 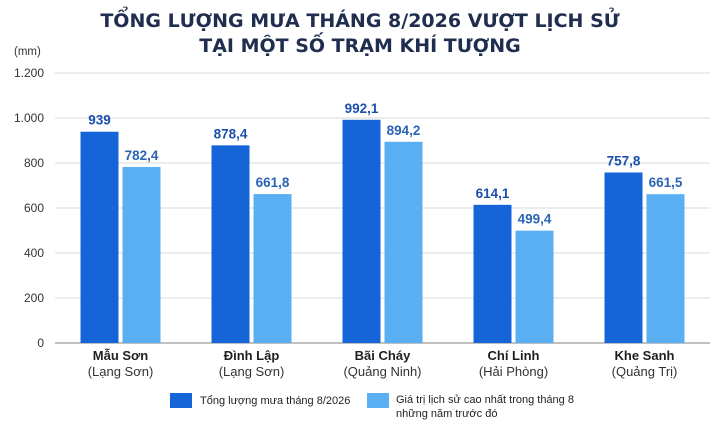 I want to click on bar-value-label: 782,4, so click(x=142, y=155).